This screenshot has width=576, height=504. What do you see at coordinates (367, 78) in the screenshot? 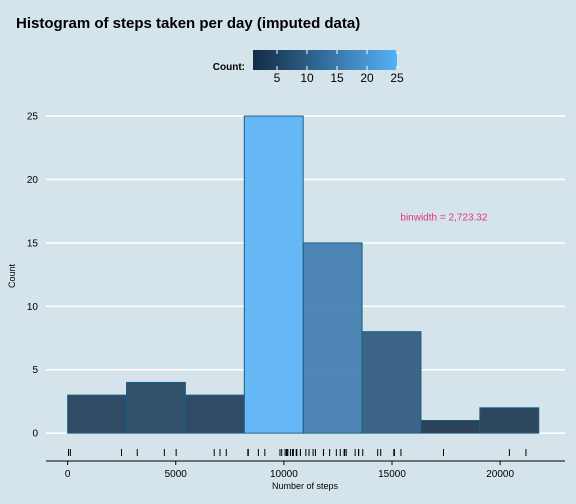
I see `legend-tick-label: 20` at bounding box center [367, 78].